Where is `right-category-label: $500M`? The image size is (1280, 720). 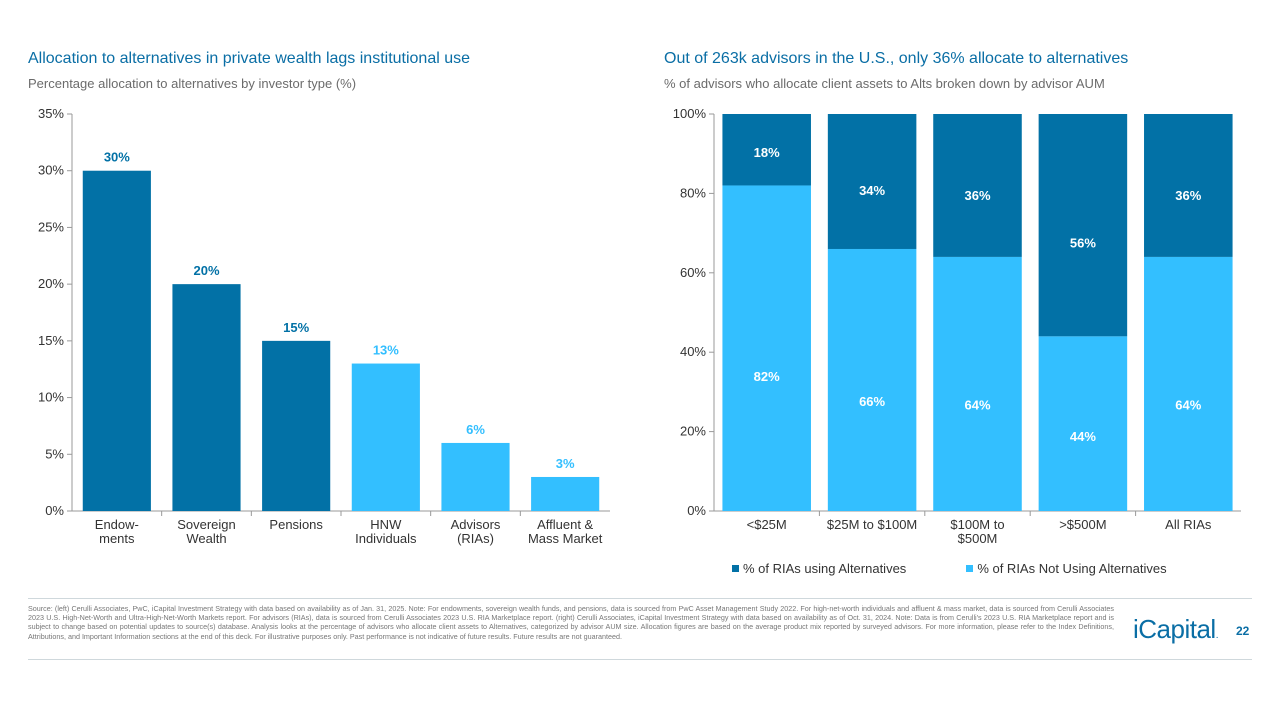 right-category-label: $500M is located at coordinates (978, 538).